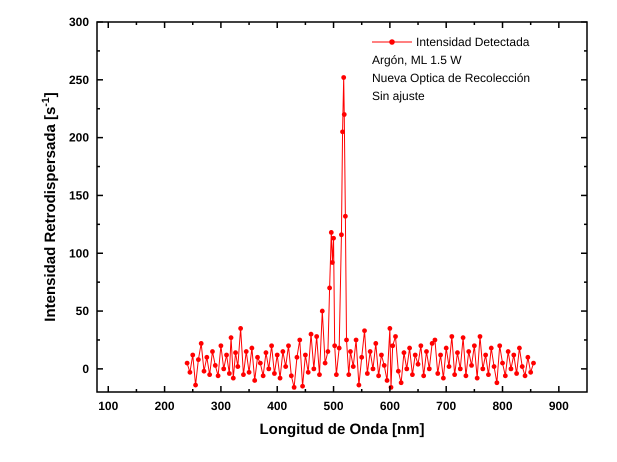 This screenshot has height=462, width=617. I want to click on x-tick-label: 600, so click(390, 406).